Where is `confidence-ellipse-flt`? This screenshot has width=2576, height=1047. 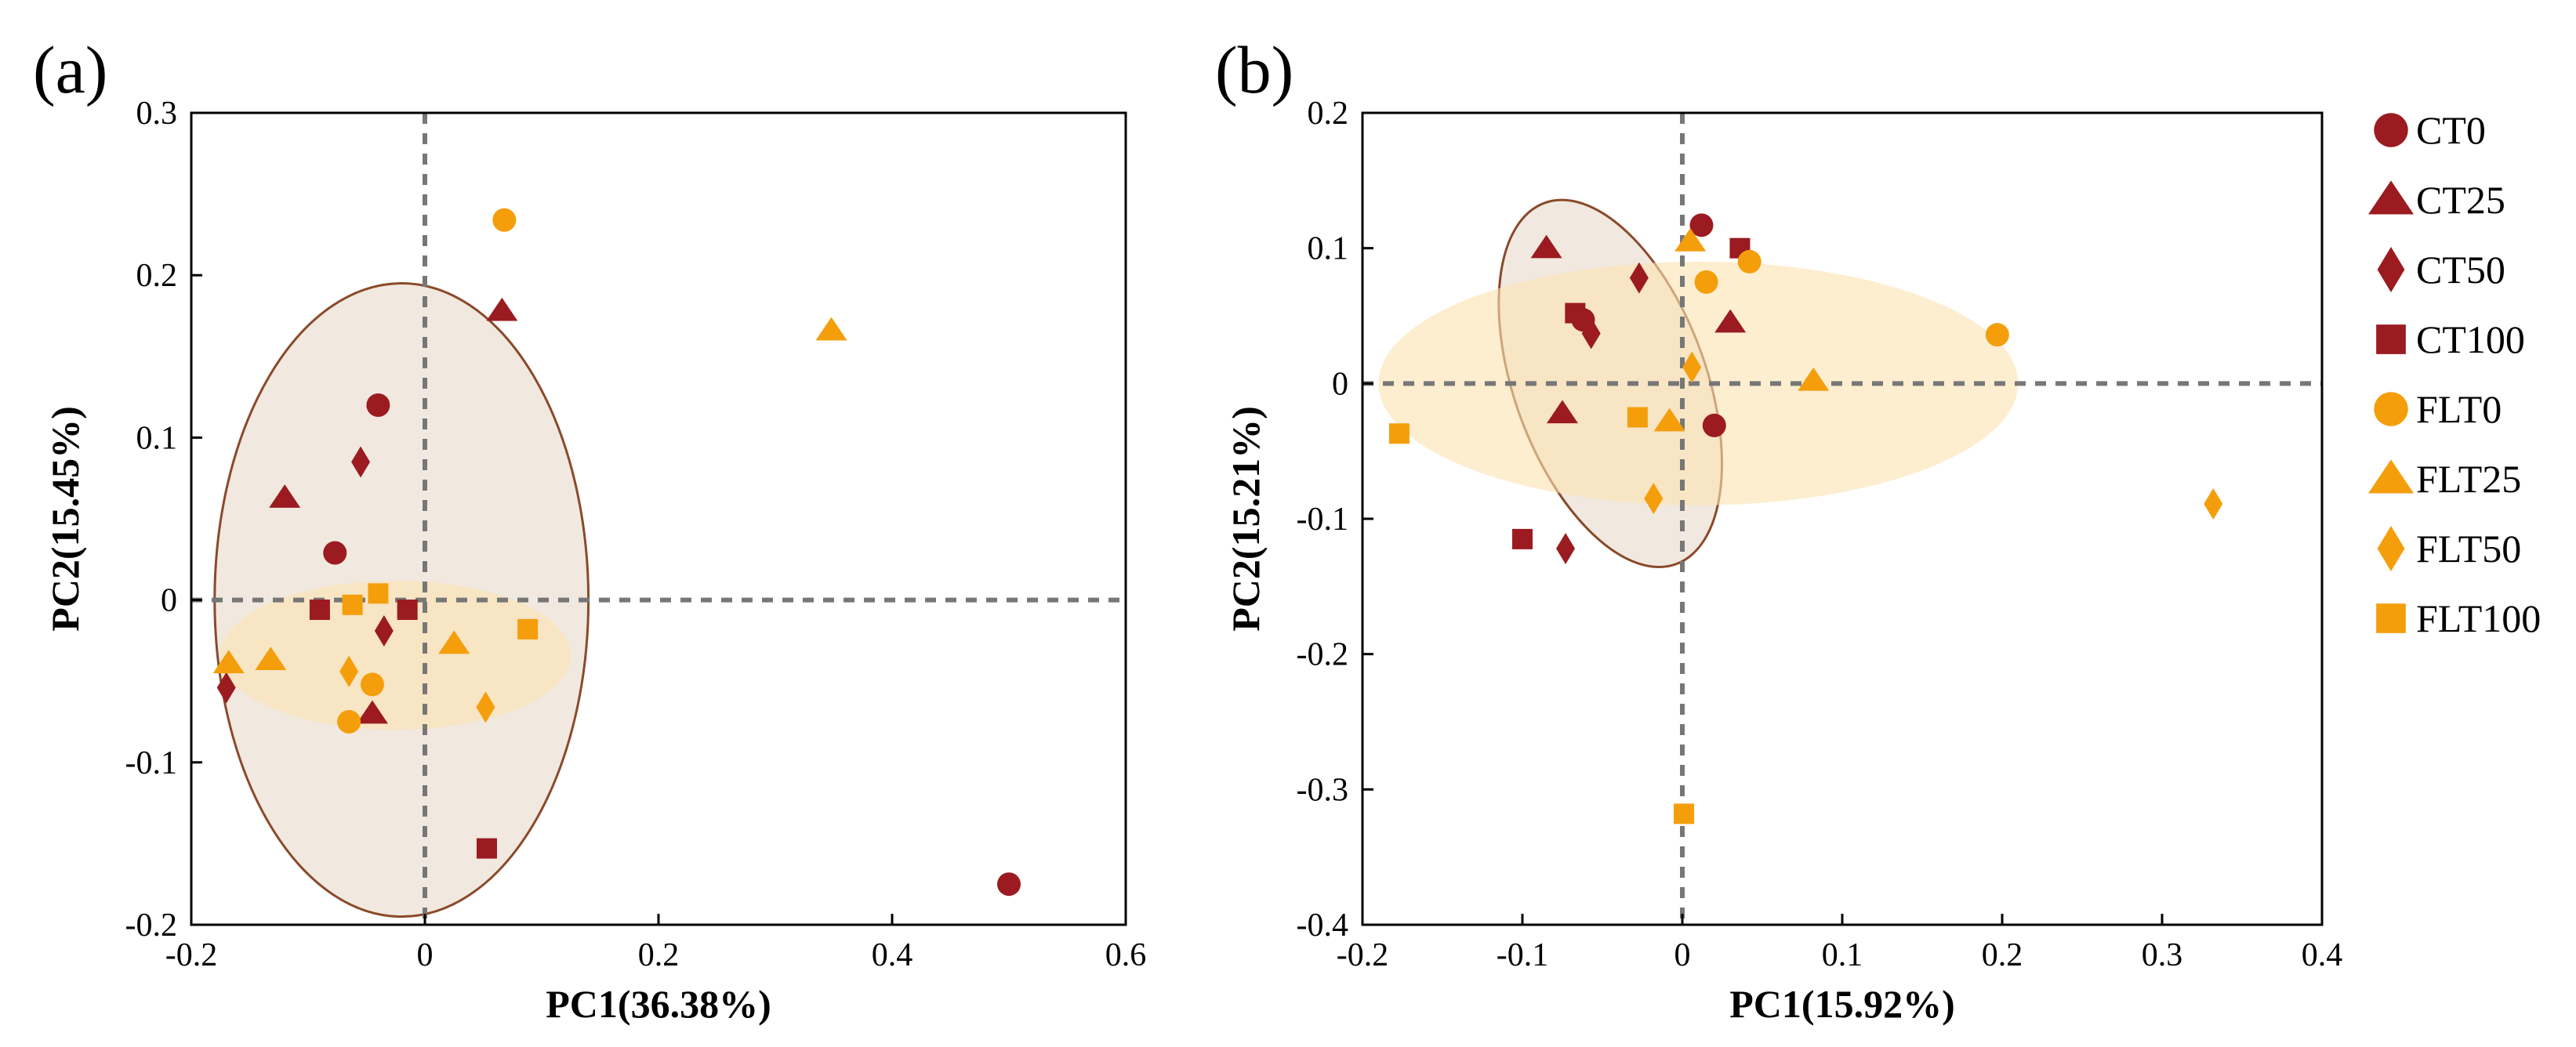
confidence-ellipse-flt is located at coordinates (396, 655).